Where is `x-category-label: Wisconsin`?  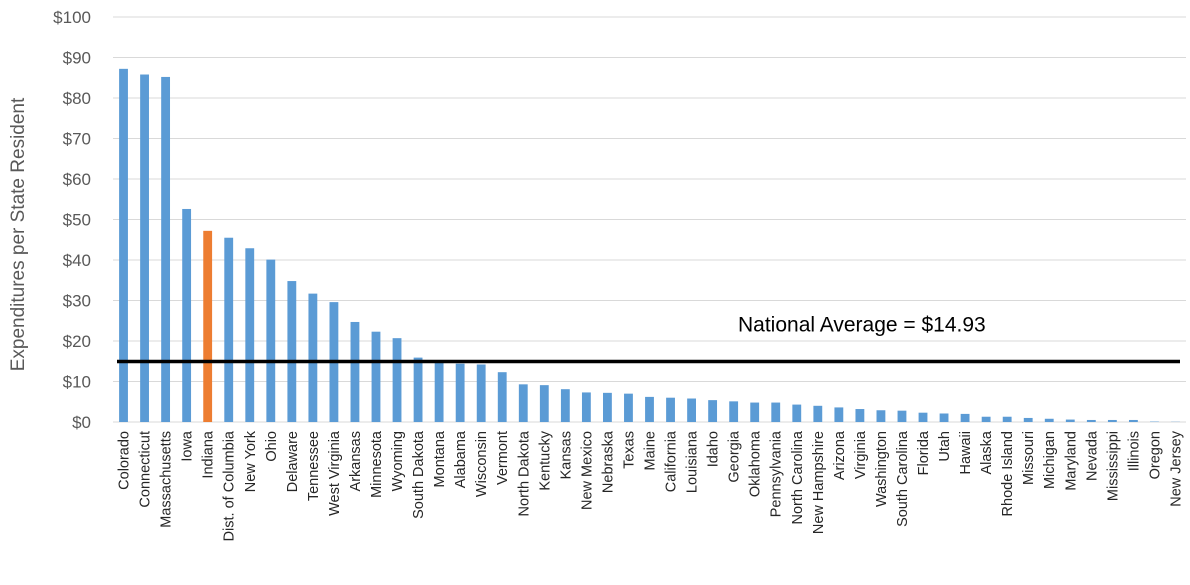 x-category-label: Wisconsin is located at coordinates (482, 464).